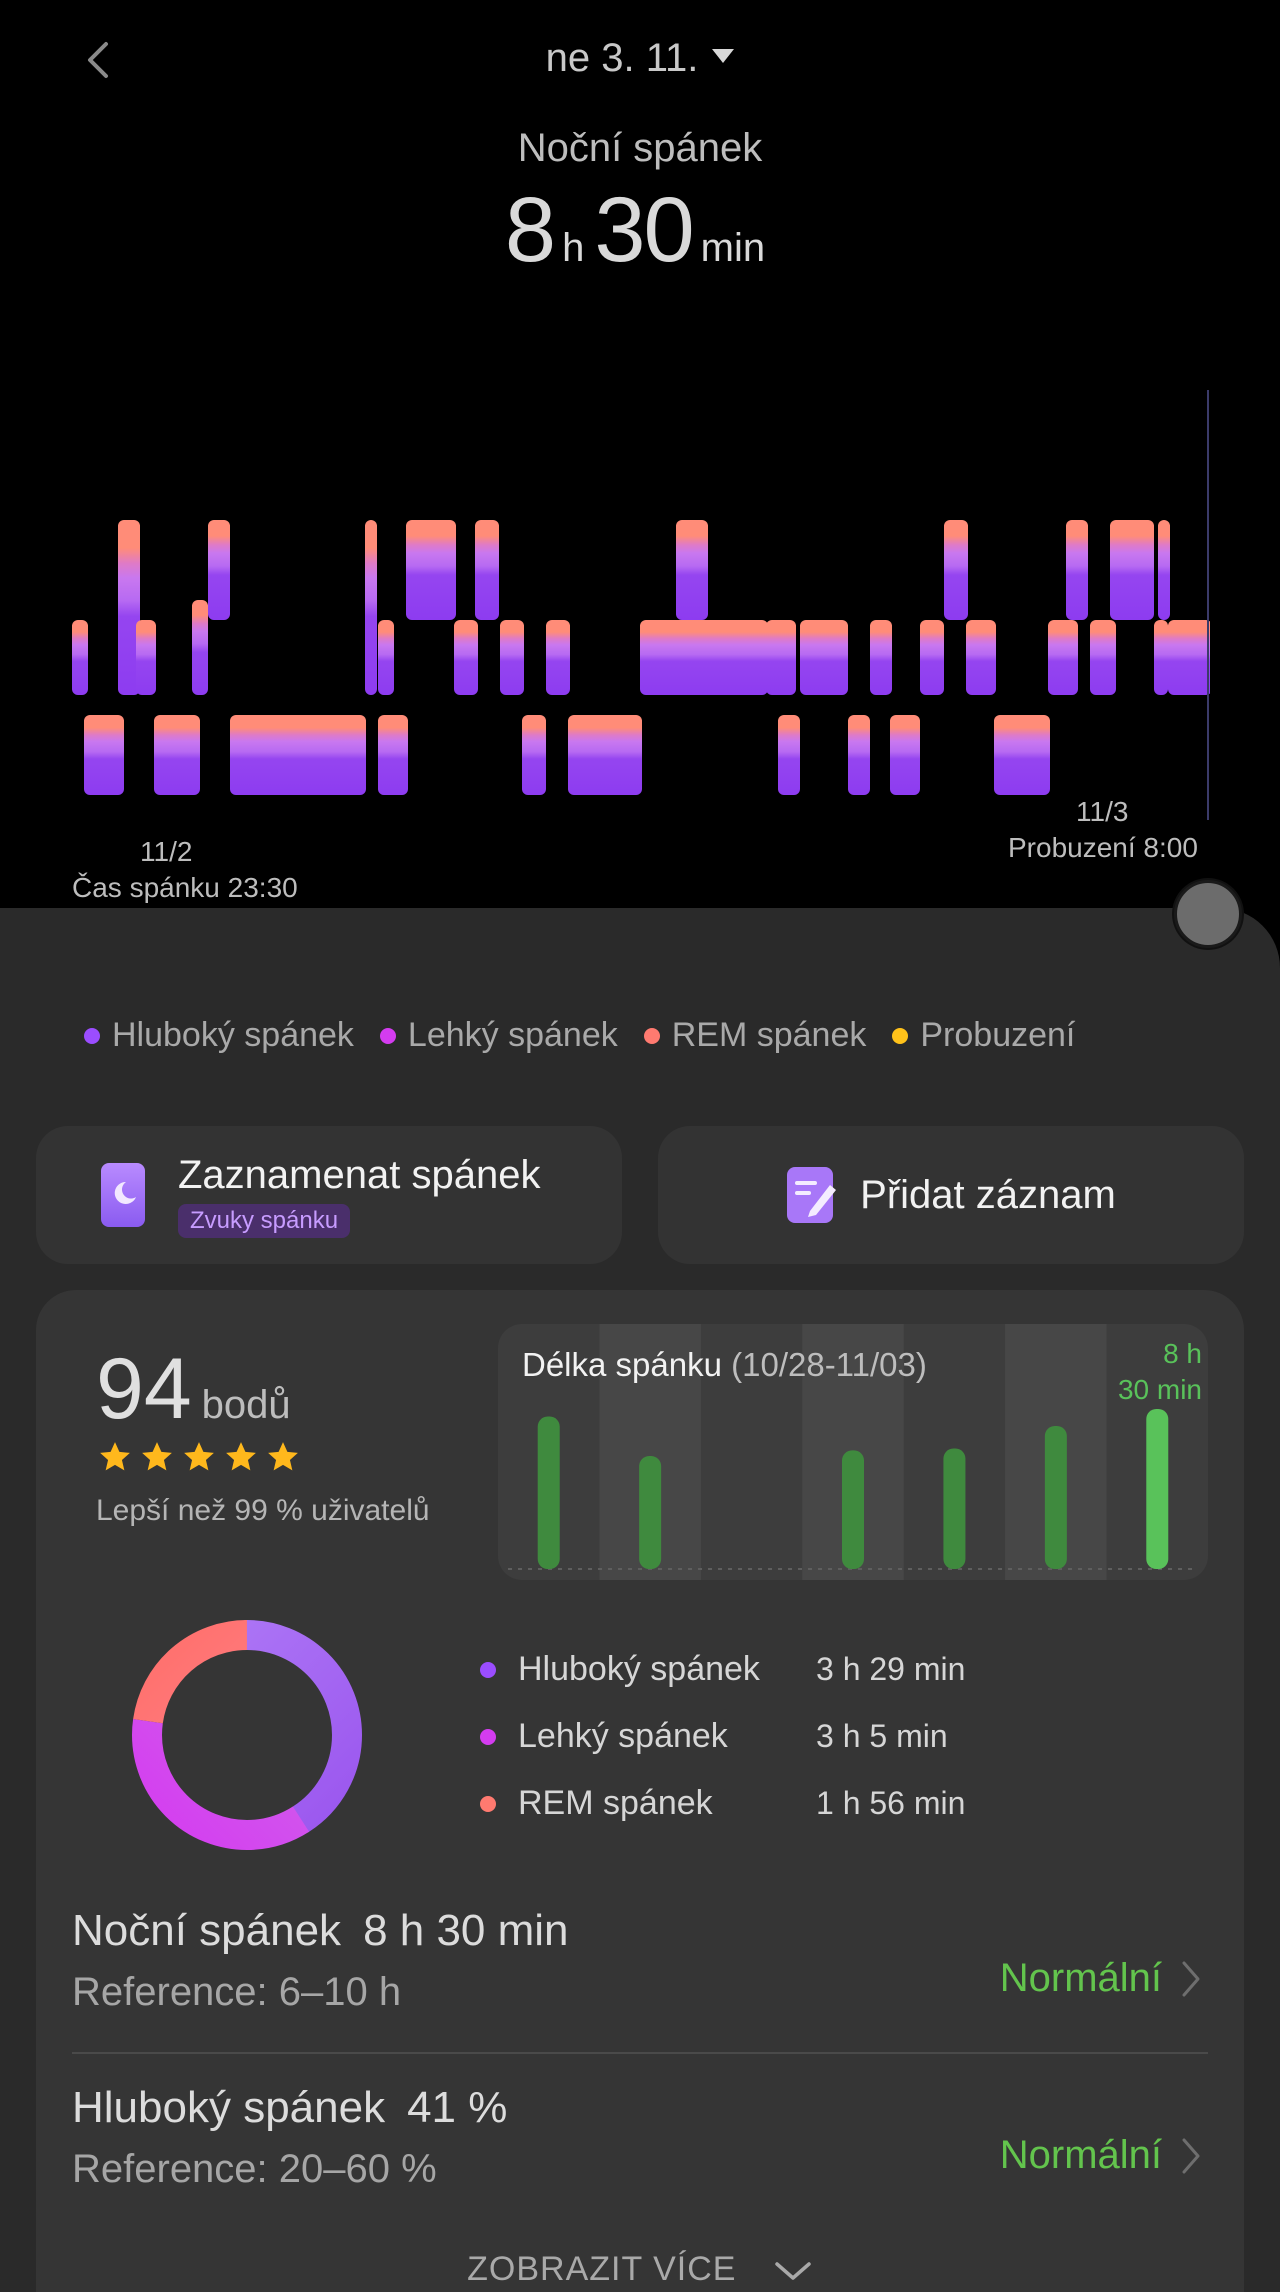 This screenshot has height=2292, width=1280. I want to click on star-rating, so click(199, 1457).